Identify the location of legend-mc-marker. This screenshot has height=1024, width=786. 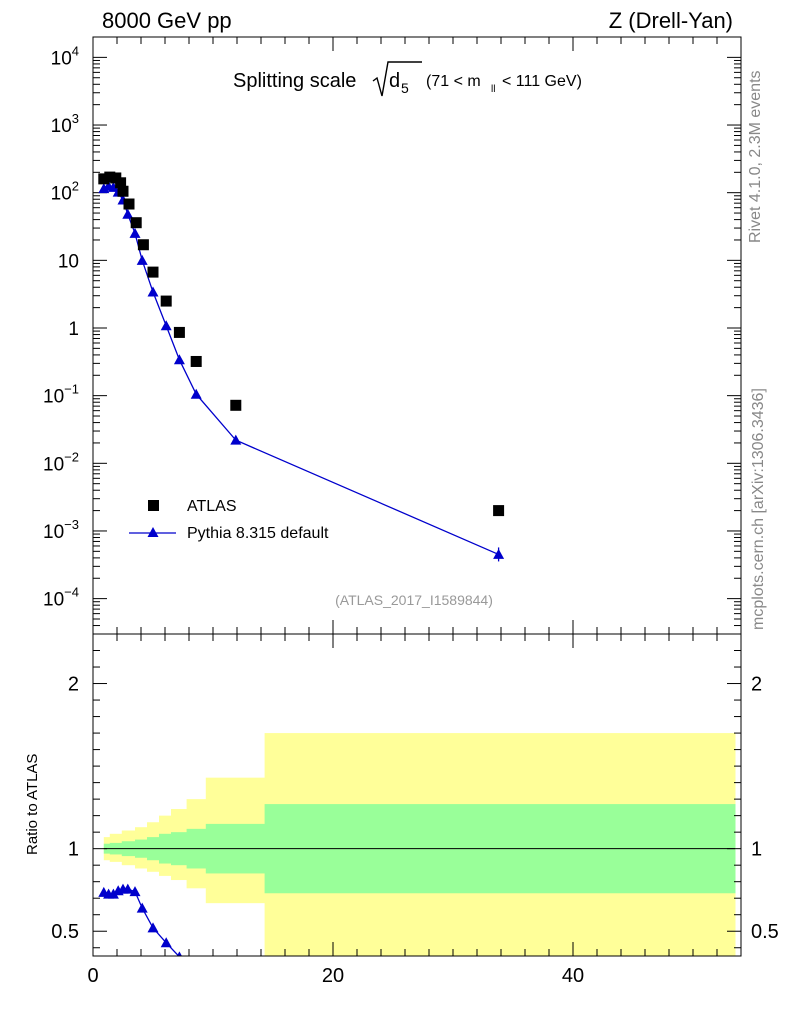
(153, 532).